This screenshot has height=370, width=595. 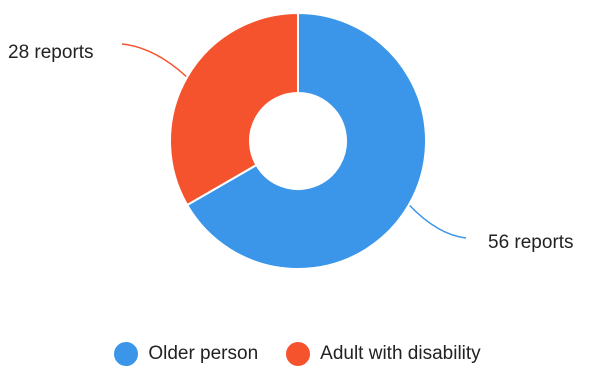 I want to click on legend-swatch-adult-with-disability, so click(x=298, y=354).